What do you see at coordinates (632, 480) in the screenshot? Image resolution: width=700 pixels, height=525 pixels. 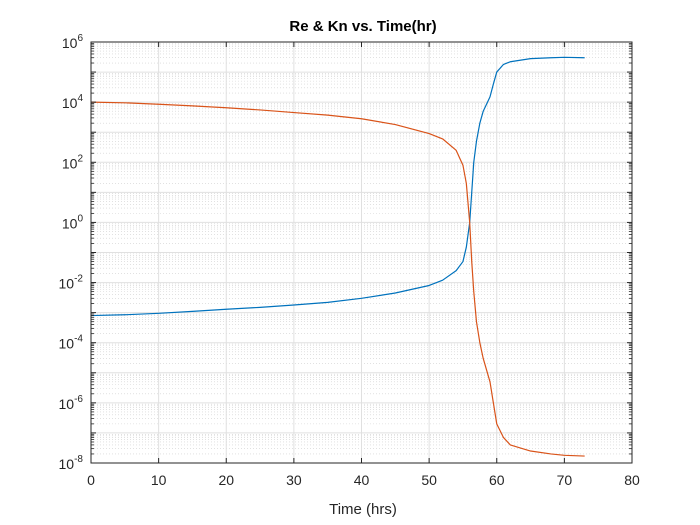 I see `x-tick-label: 80` at bounding box center [632, 480].